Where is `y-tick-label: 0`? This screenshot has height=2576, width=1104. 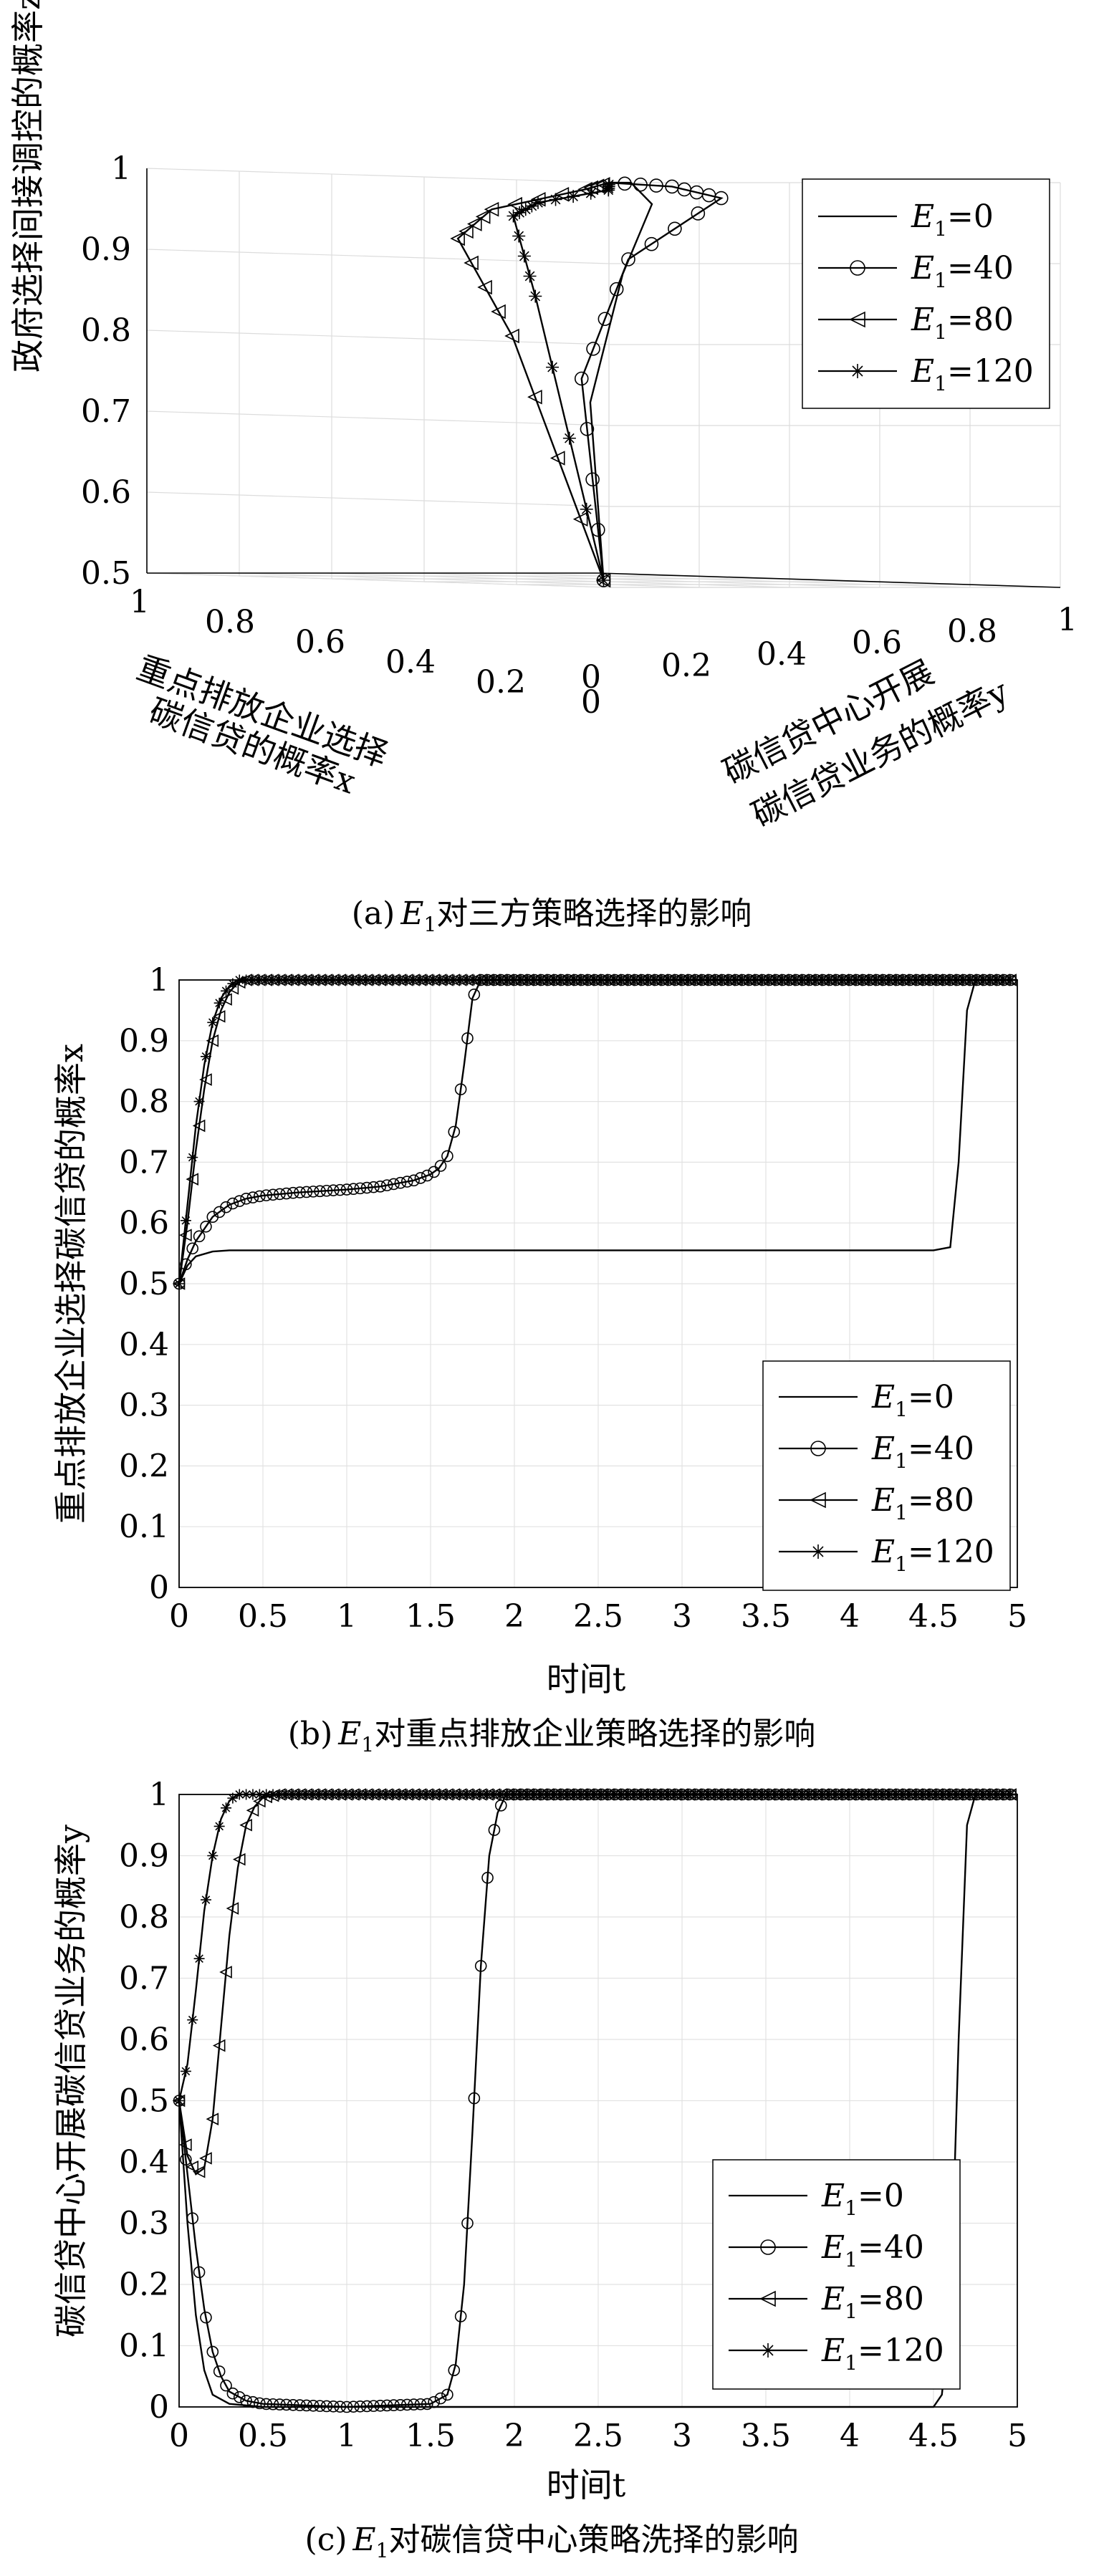 y-tick-label: 0 is located at coordinates (159, 2407).